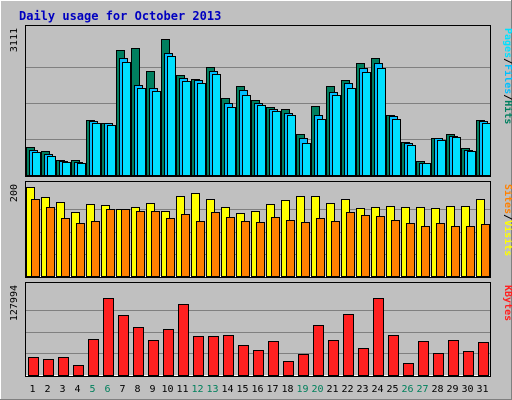  I want to click on day-label: 18, so click(287, 389).